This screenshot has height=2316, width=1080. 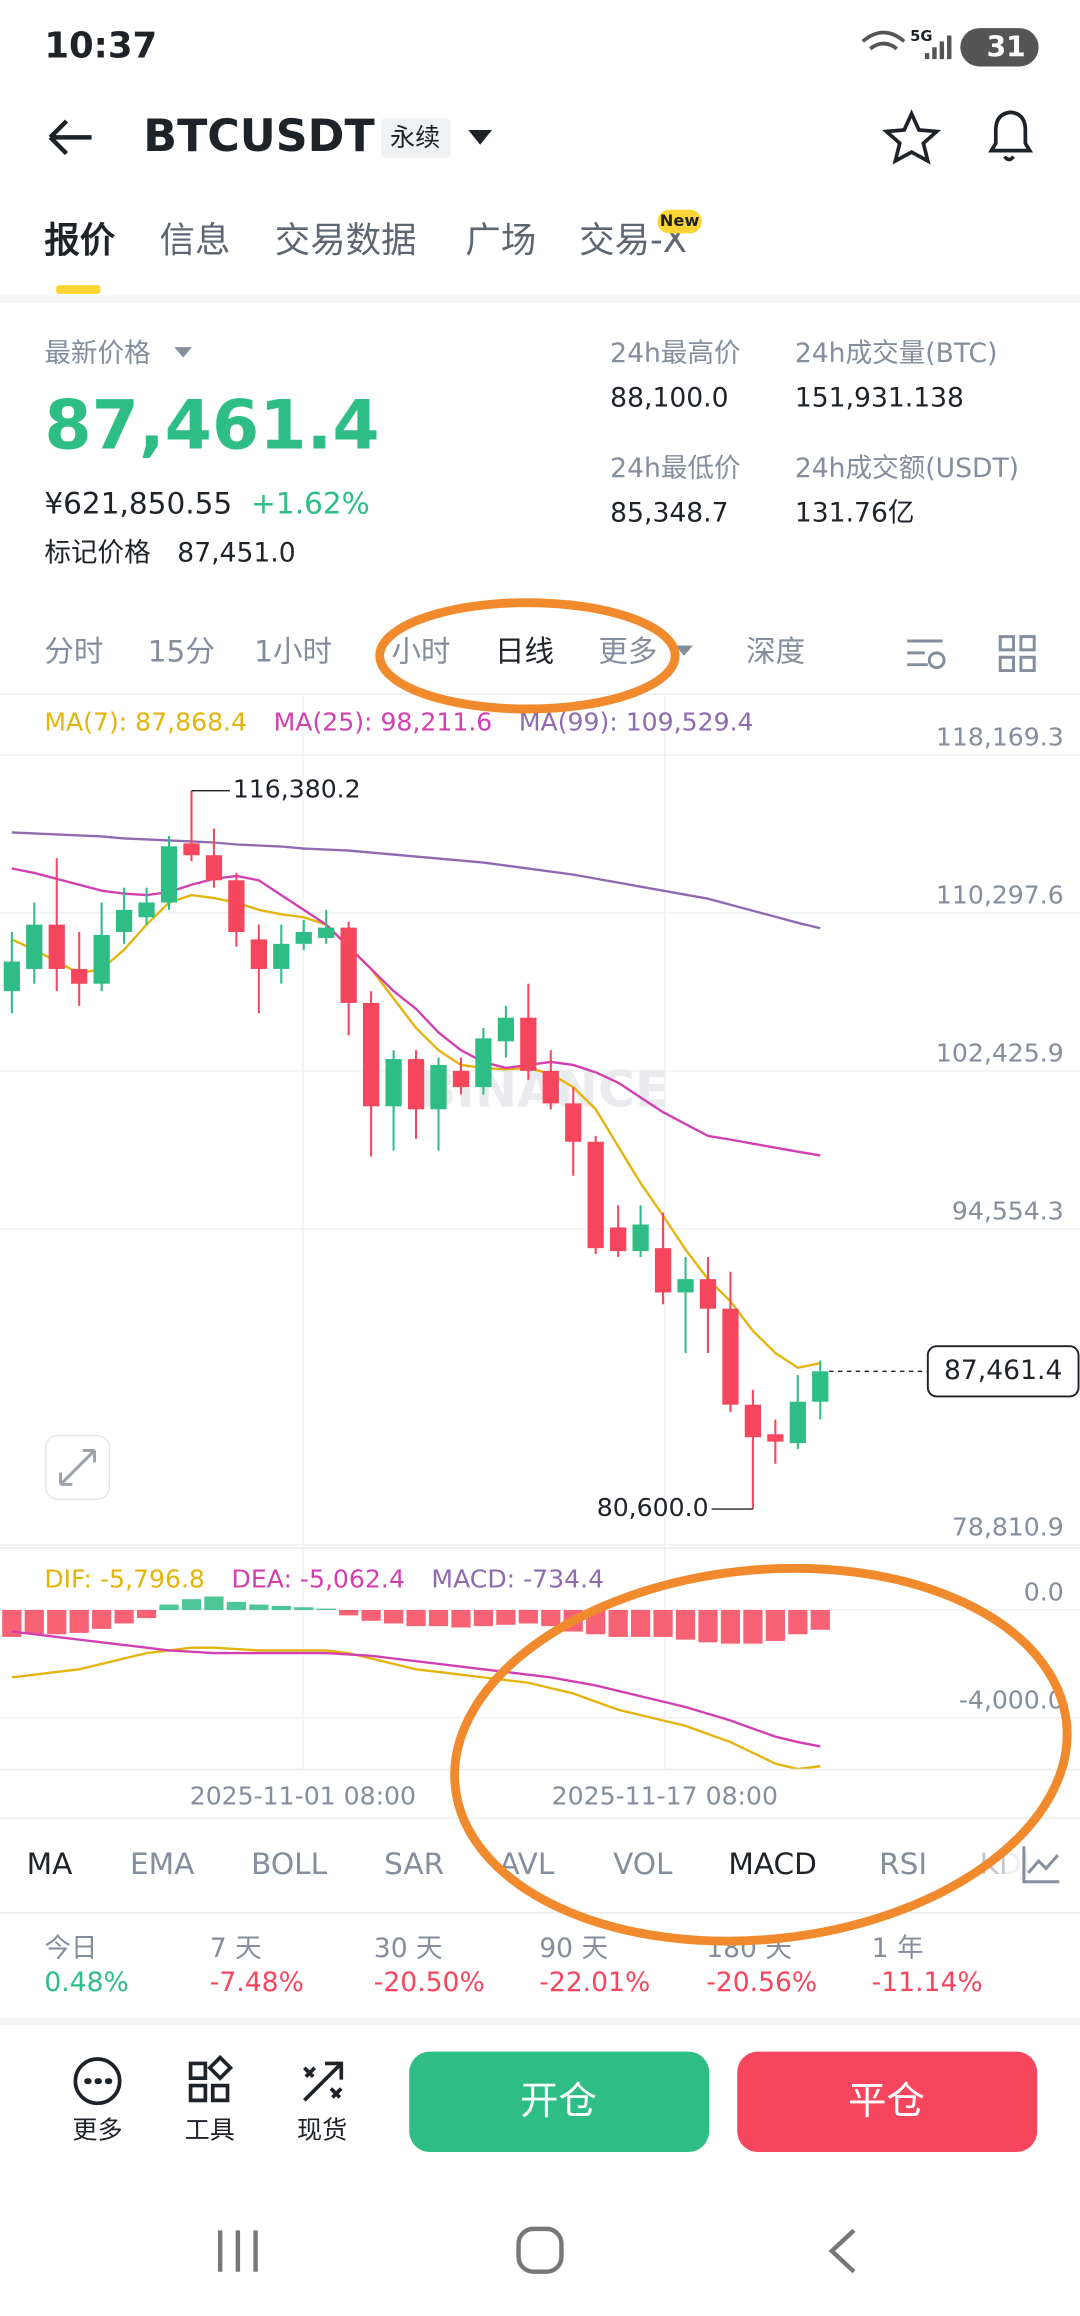 I want to click on period-change: -22.01%, so click(x=594, y=1982).